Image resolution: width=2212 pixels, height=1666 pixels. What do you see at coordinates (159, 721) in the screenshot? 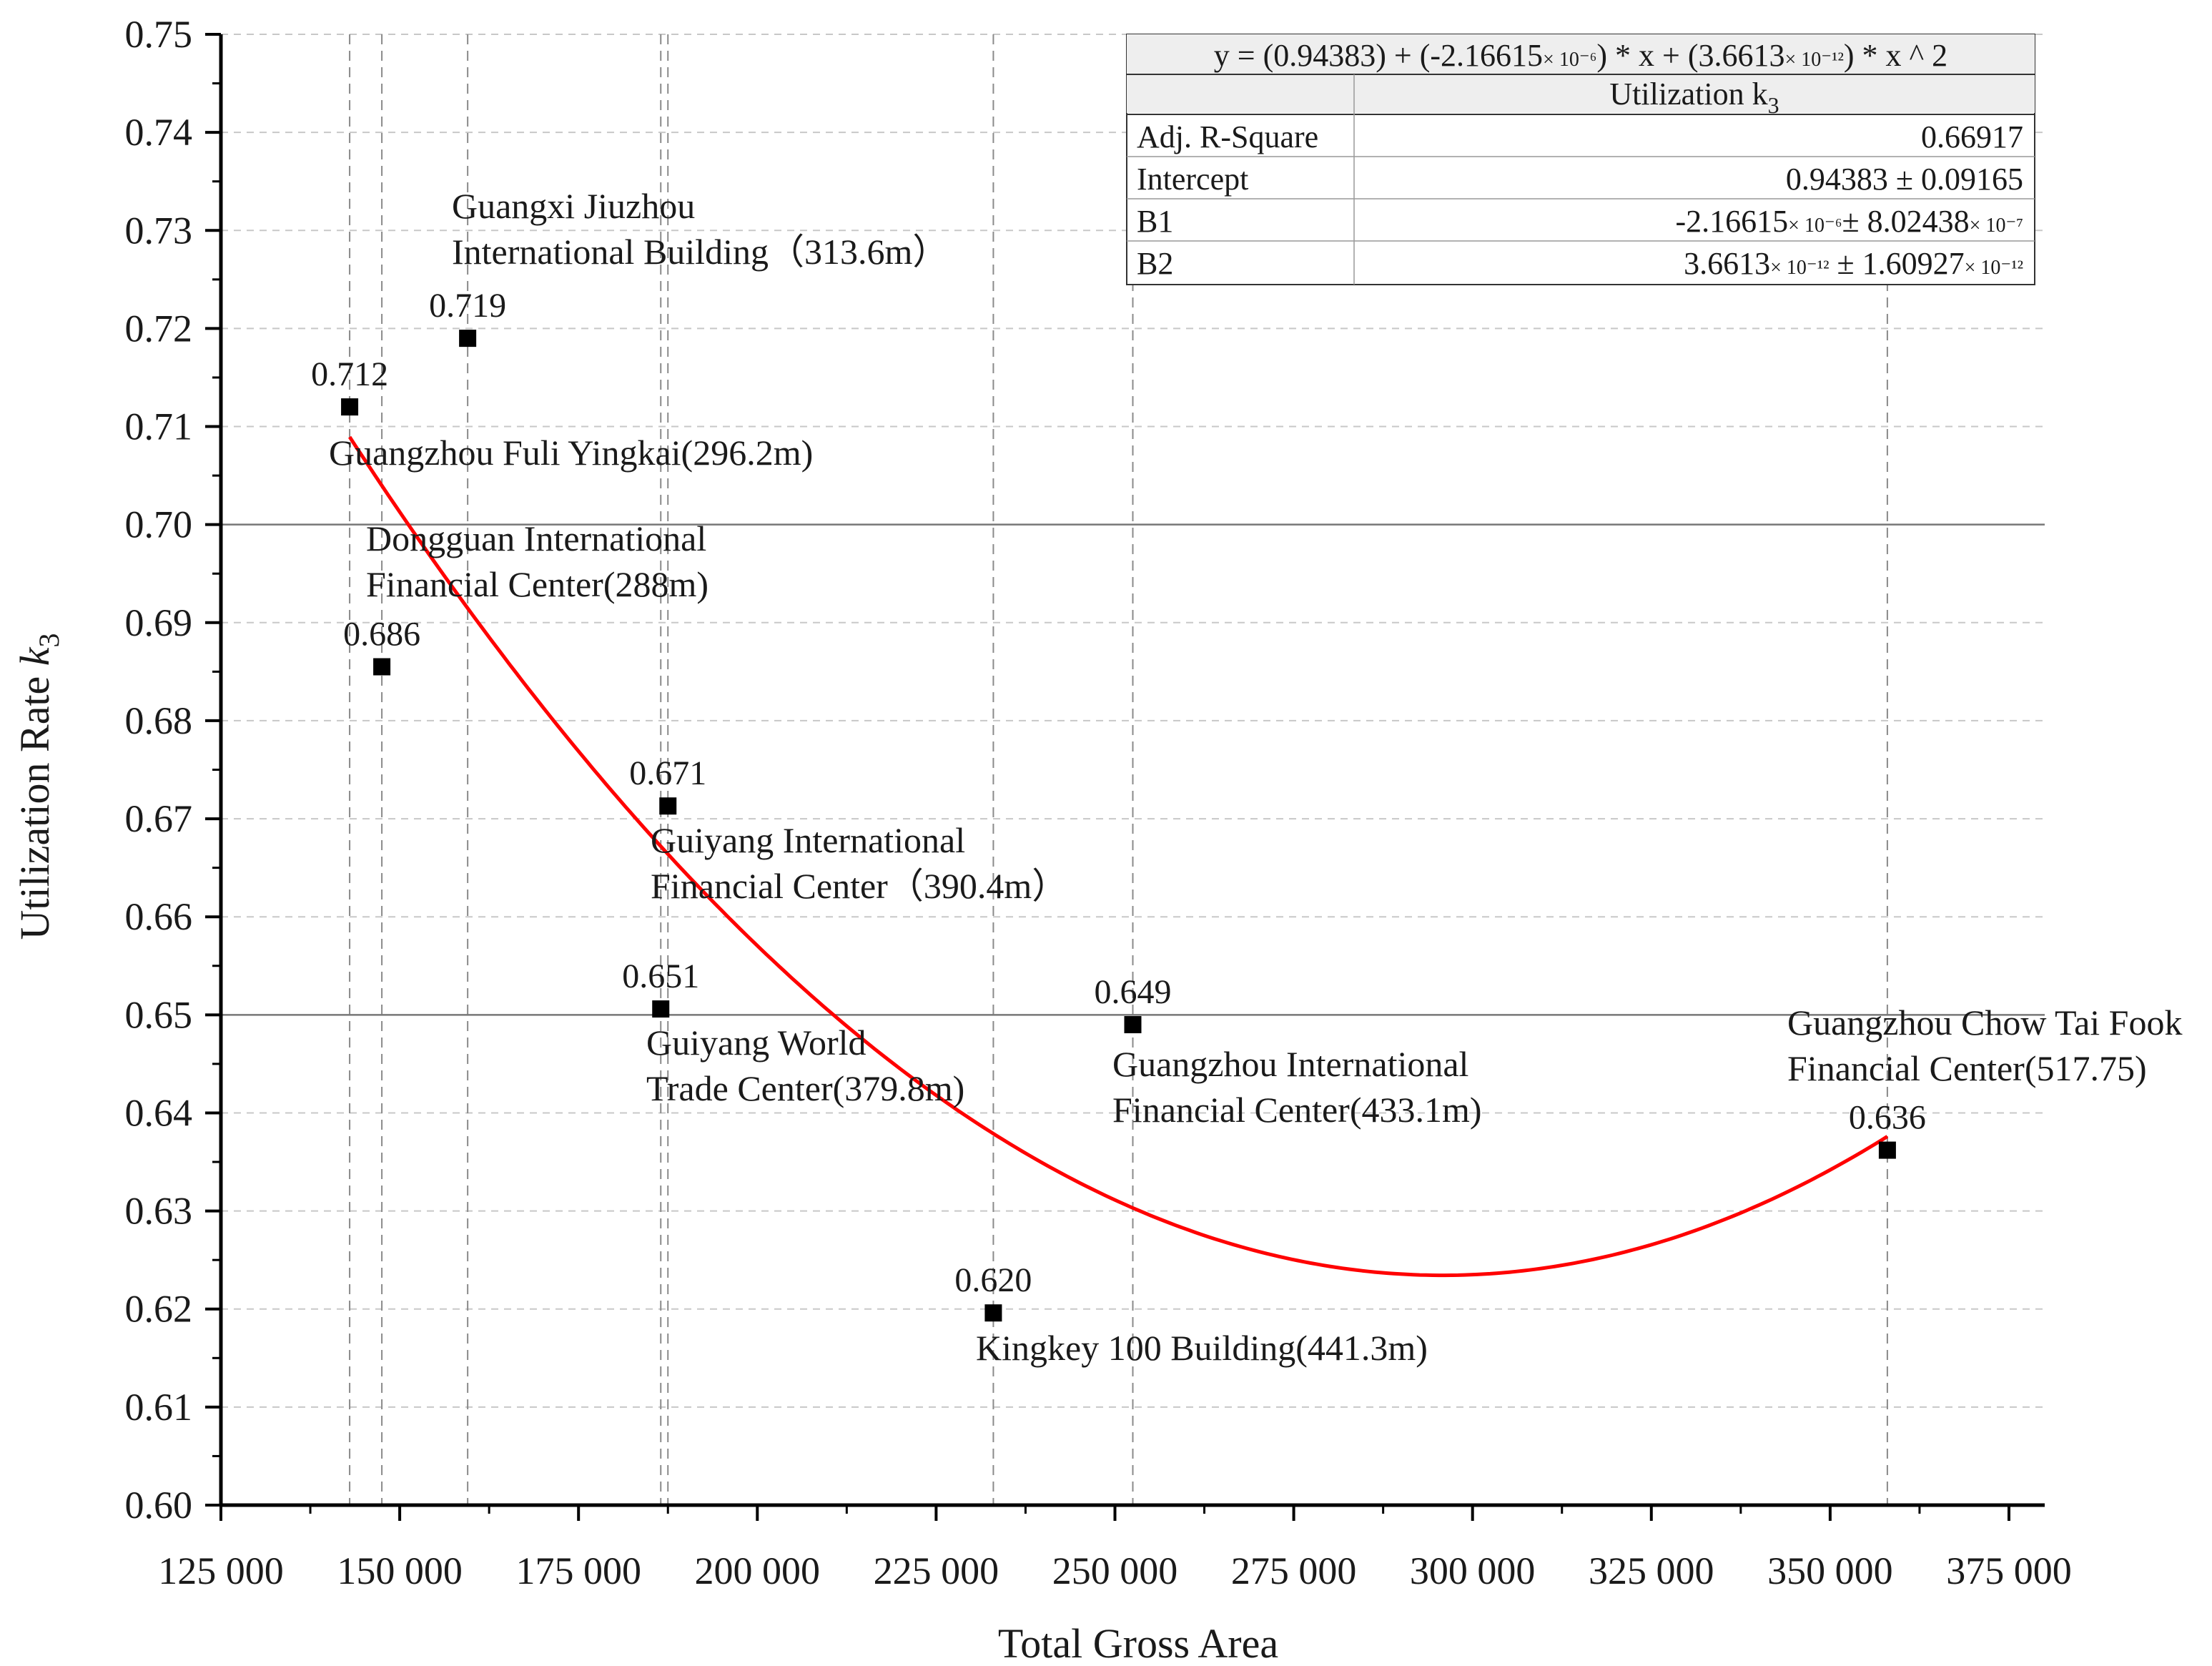
I see `y-tick-label: 0.68` at bounding box center [159, 721].